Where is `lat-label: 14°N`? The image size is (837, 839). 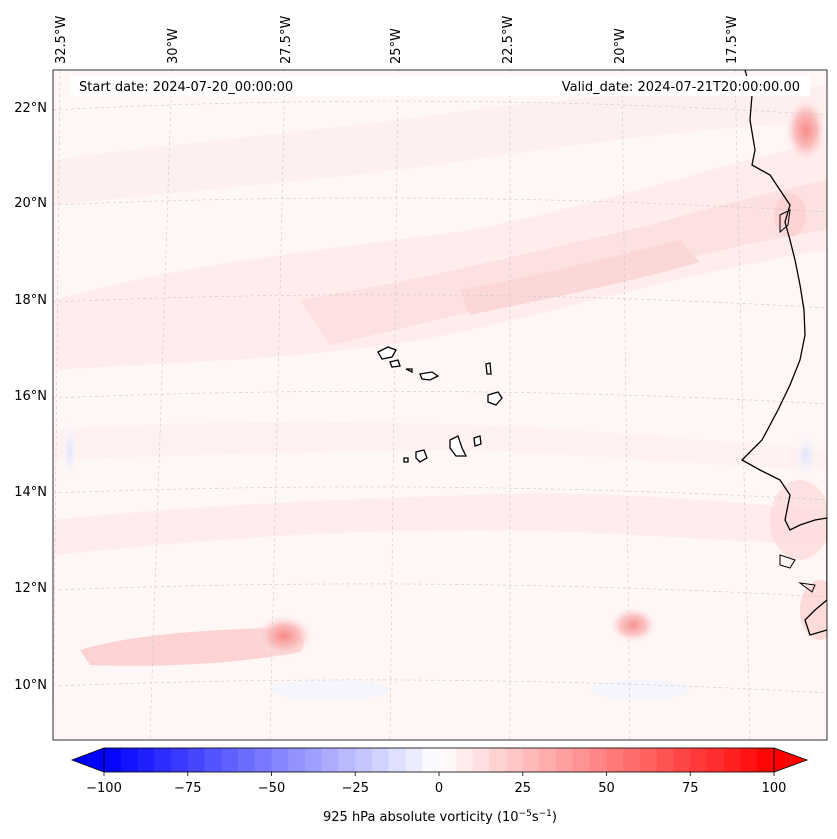
lat-label: 14°N is located at coordinates (30, 492).